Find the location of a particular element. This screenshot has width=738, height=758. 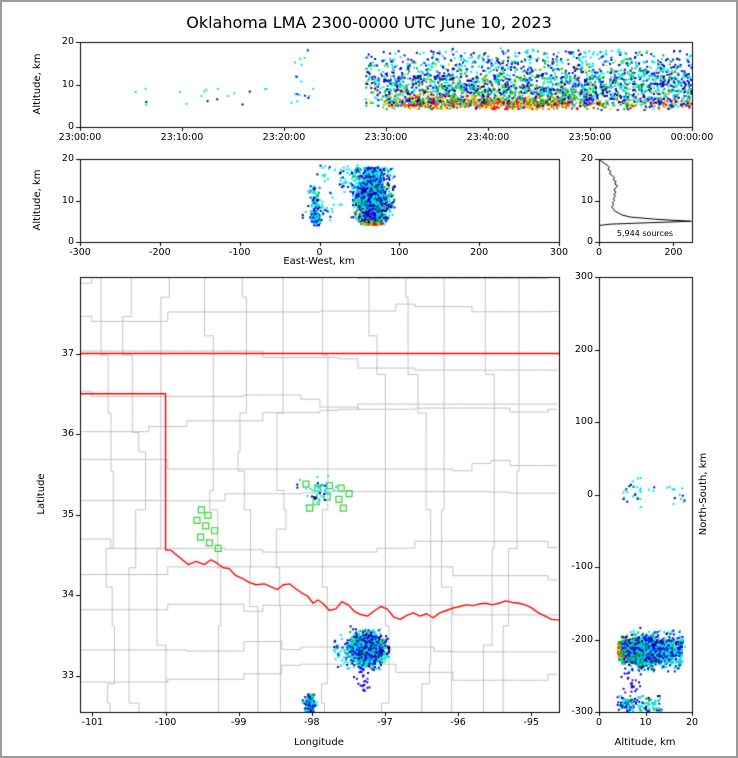

tick-label: 34 is located at coordinates (67, 595).